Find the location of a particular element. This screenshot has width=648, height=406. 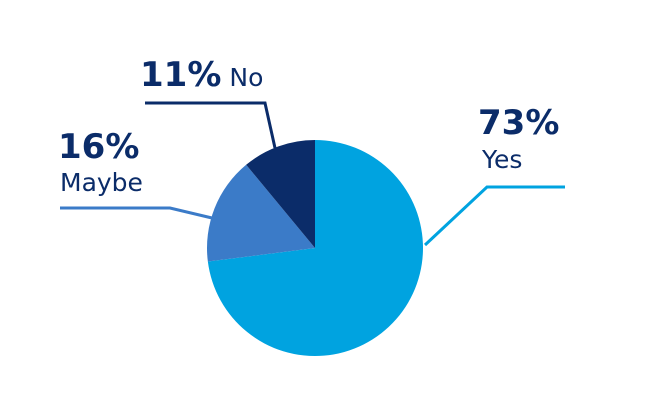

value-label: 16% is located at coordinates (98, 147).